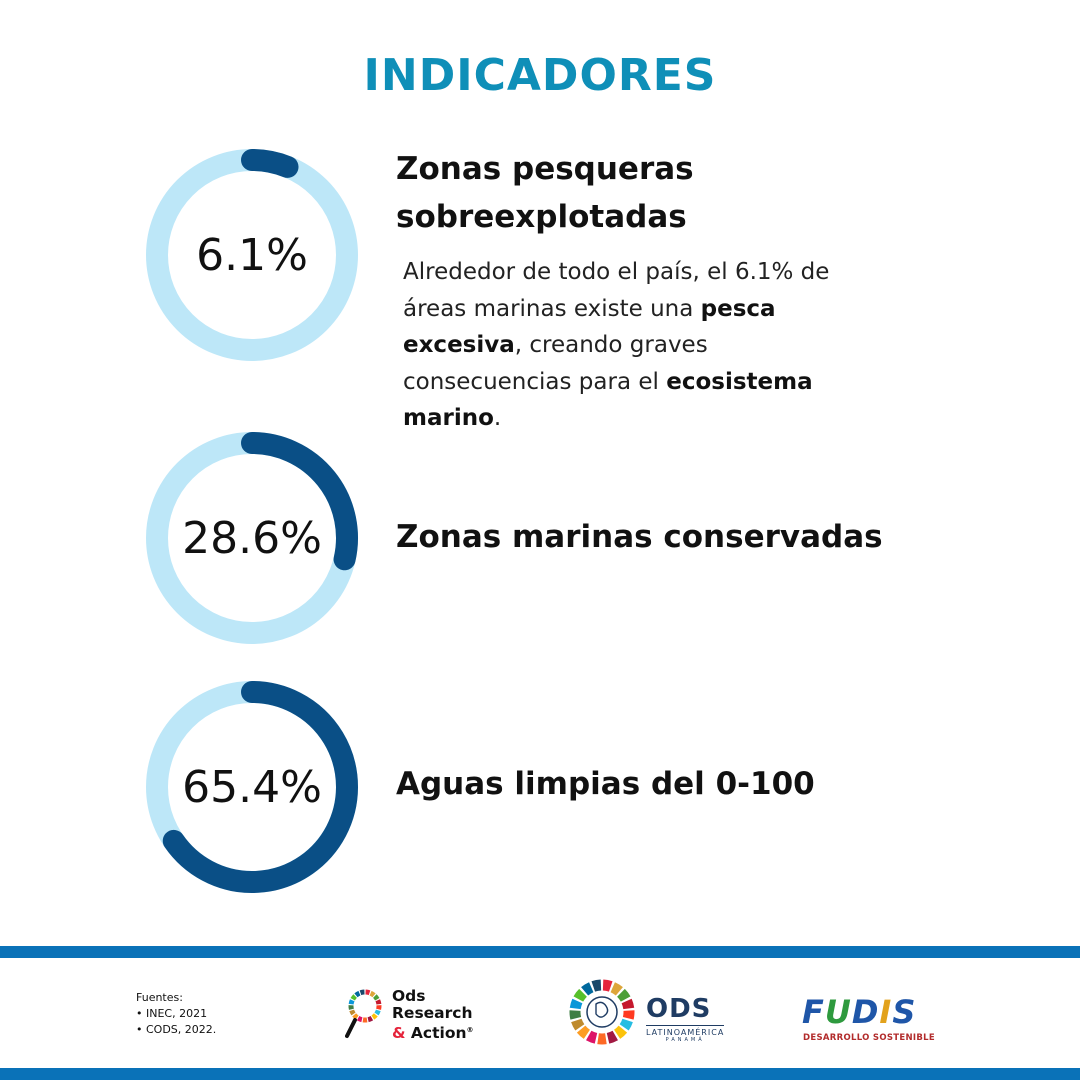 Image resolution: width=1080 pixels, height=1080 pixels. Describe the element at coordinates (605, 784) in the screenshot. I see `indicator-title: Aguas limpias del 0-100` at that location.